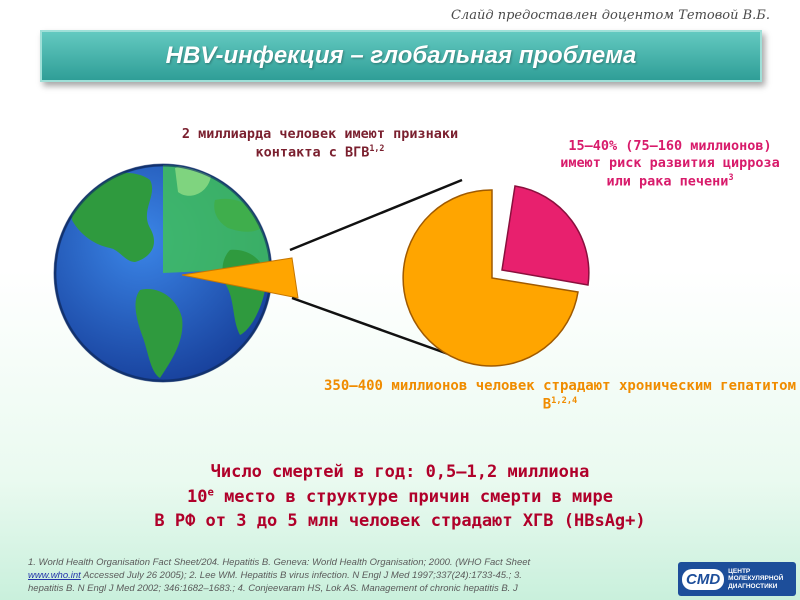  Describe the element at coordinates (378, 329) in the screenshot. I see `connector-bottom` at that location.